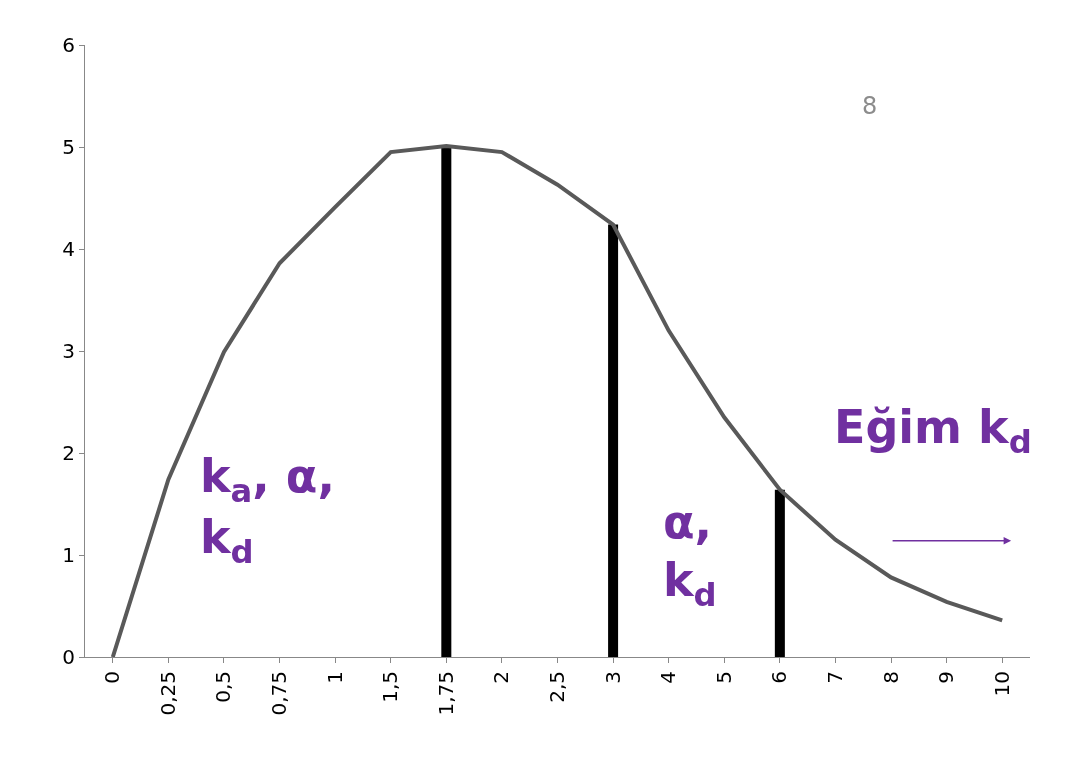 The image size is (1078, 779). Describe the element at coordinates (612, 677) in the screenshot. I see `x-tick-label: 3` at that location.